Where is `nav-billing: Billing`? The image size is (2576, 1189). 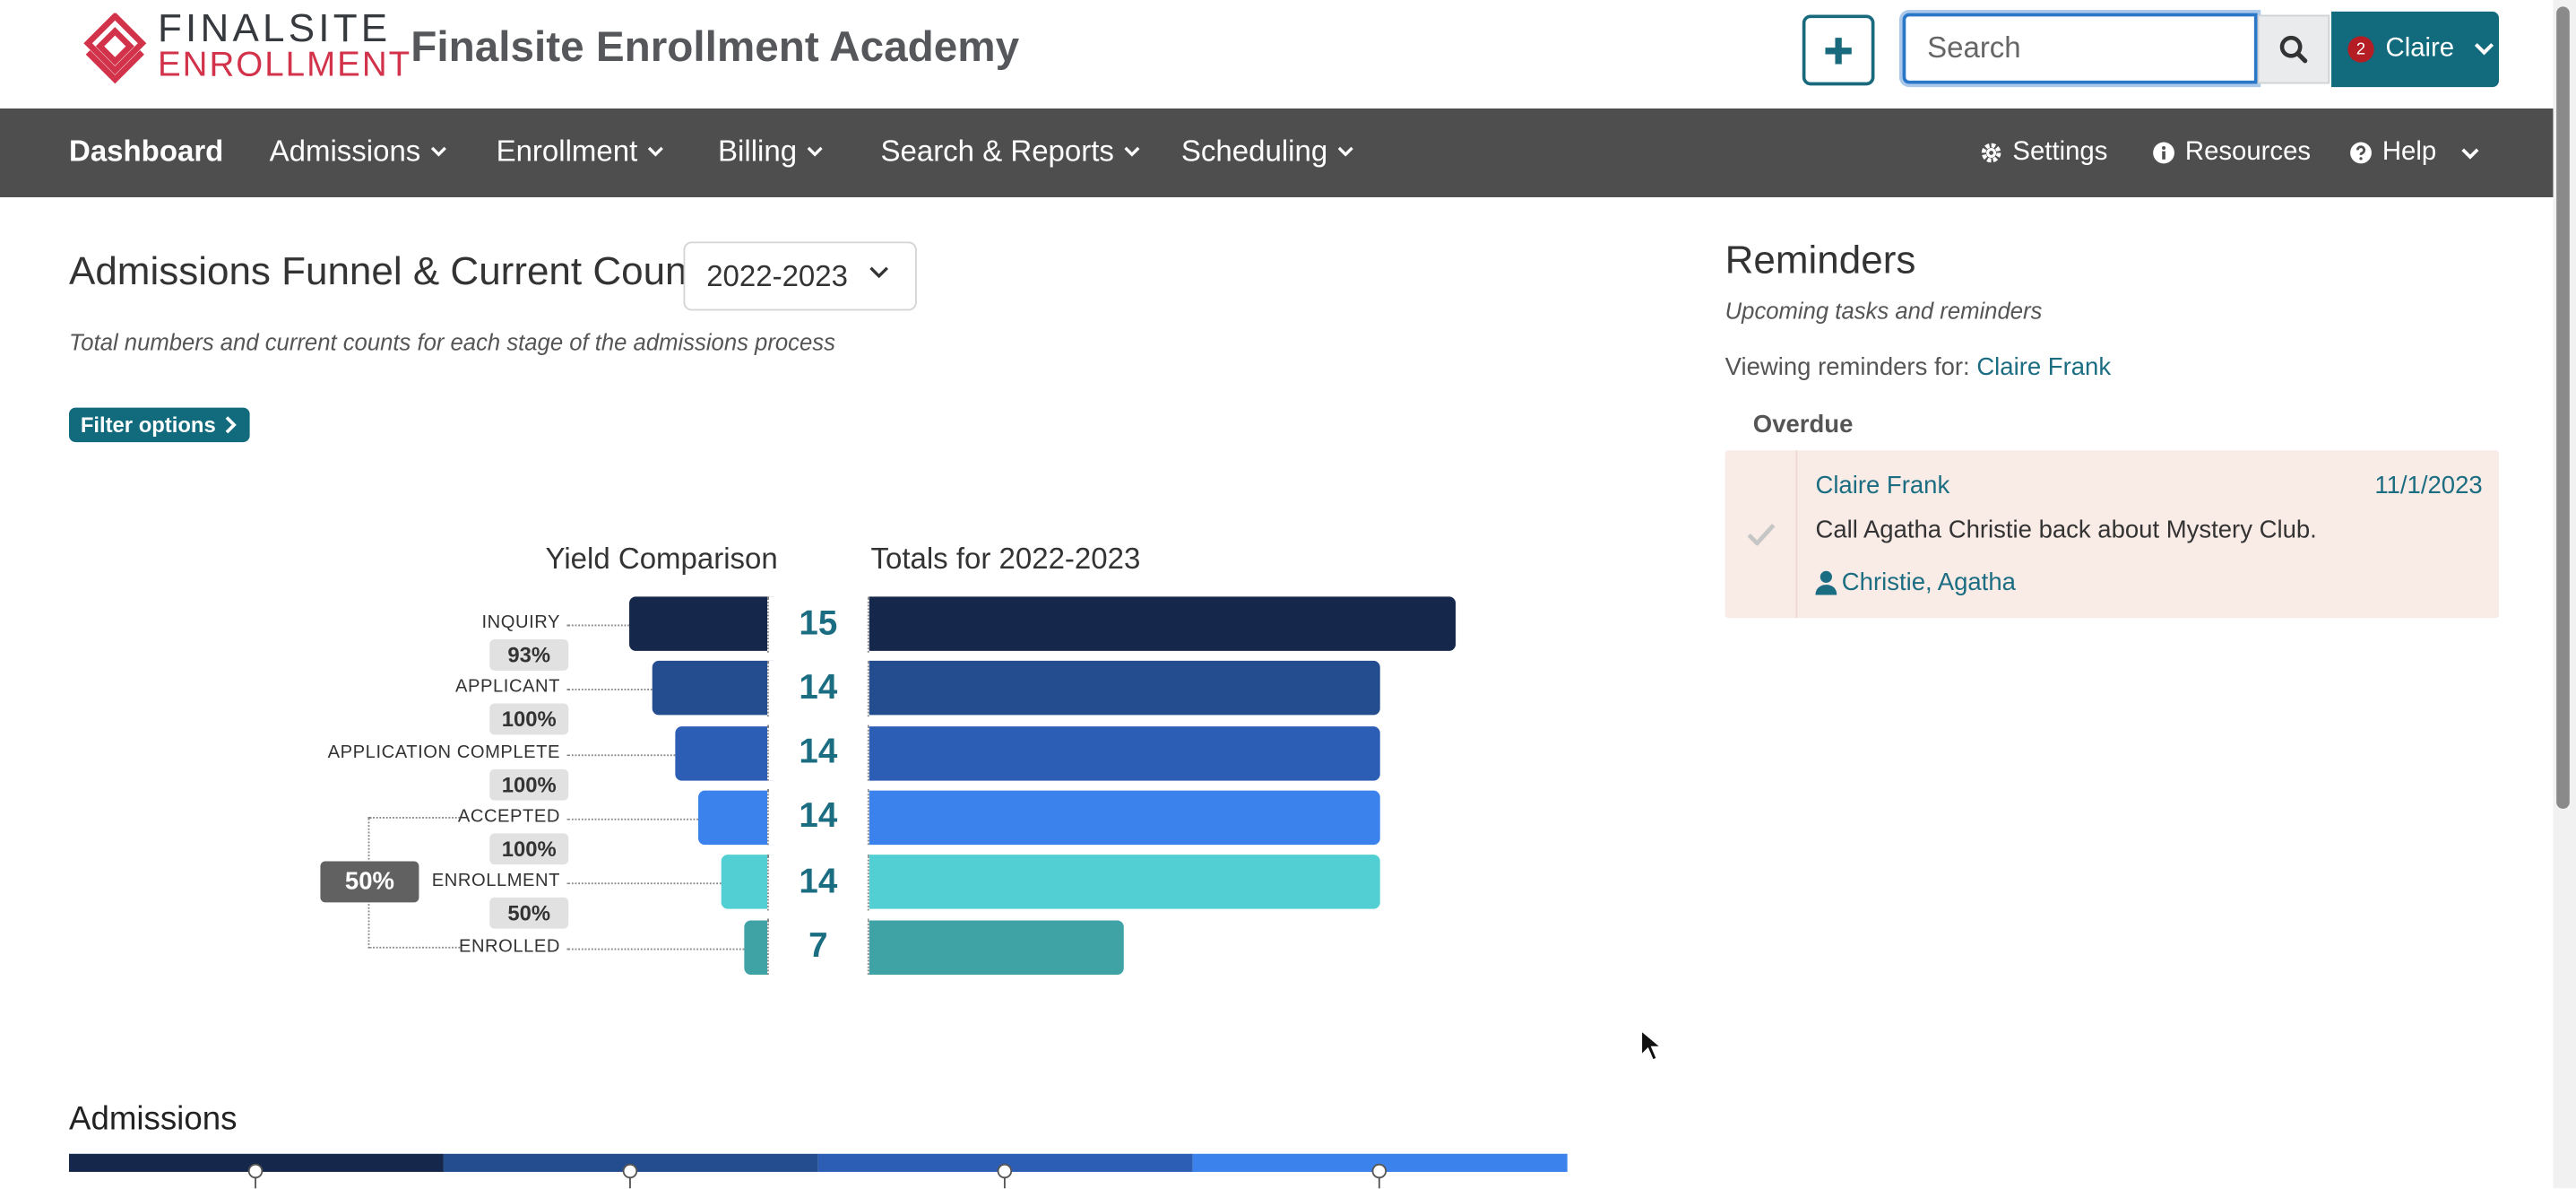
nav-billing: Billing is located at coordinates (770, 152).